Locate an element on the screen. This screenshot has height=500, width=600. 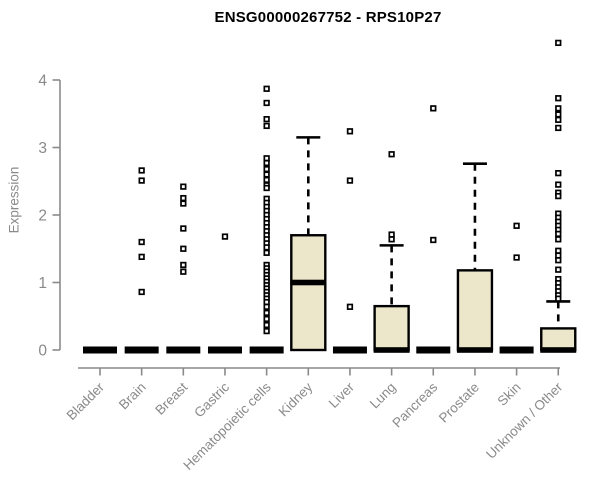
y-tick-label: 2 is located at coordinates (42, 216).